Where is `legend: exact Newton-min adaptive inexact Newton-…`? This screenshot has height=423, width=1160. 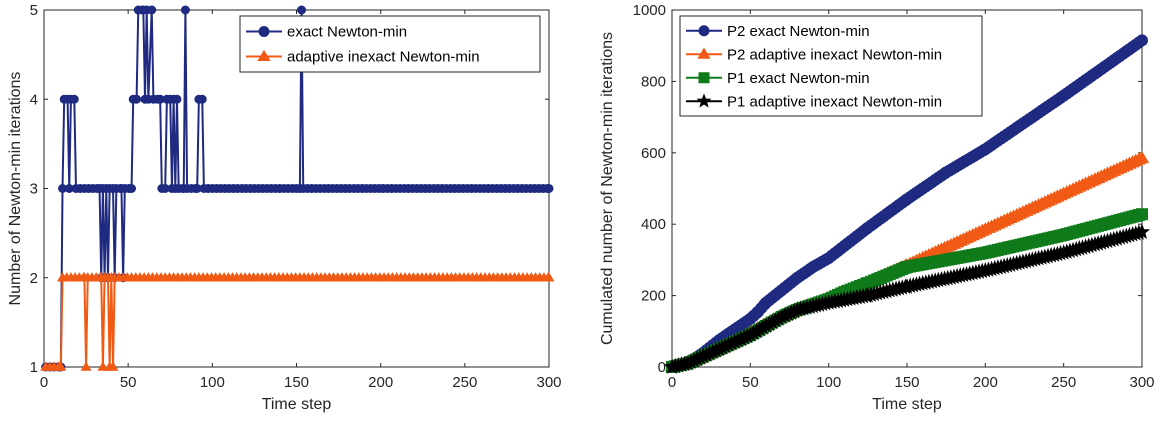
legend: exact Newton-min adaptive inexact Newton-… is located at coordinates (390, 44).